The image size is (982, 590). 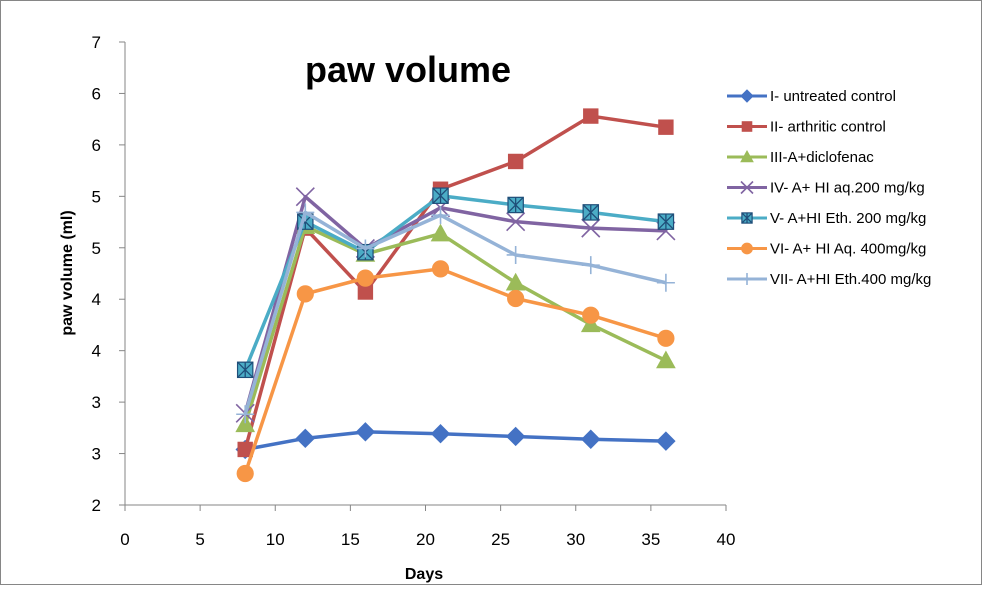 What do you see at coordinates (575, 539) in the screenshot?
I see `x-tick-label: 30` at bounding box center [575, 539].